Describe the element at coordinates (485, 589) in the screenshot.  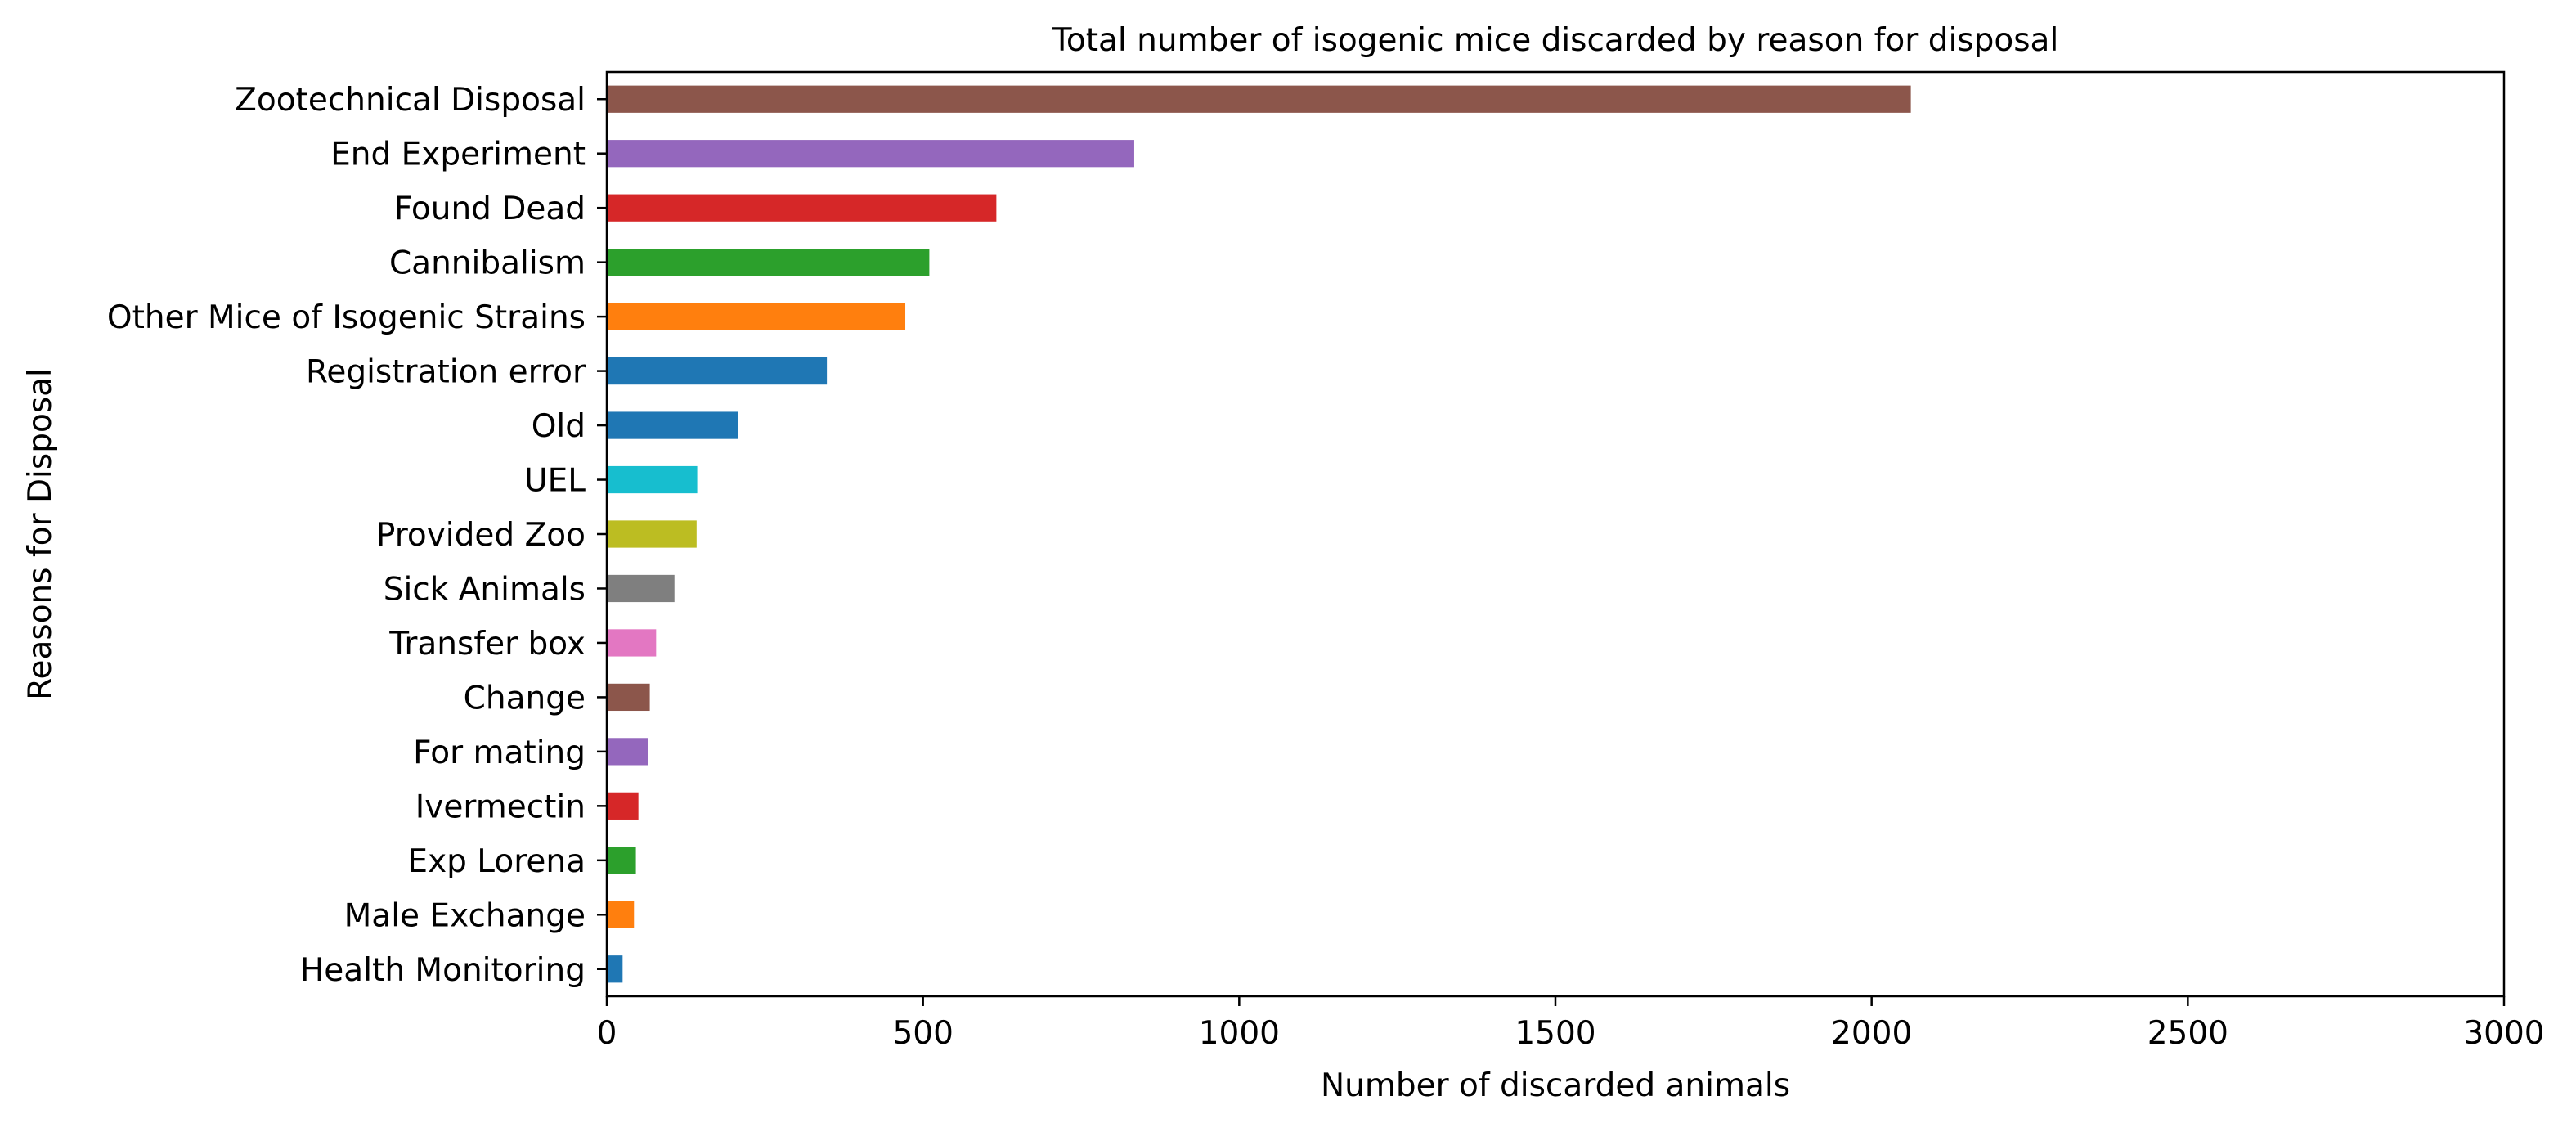
I see `y-tick-label: Sick Animals` at that location.